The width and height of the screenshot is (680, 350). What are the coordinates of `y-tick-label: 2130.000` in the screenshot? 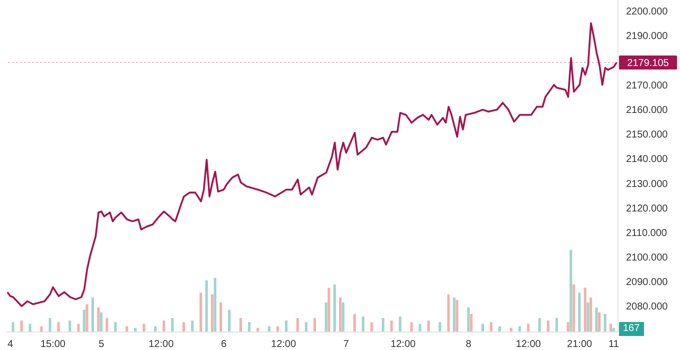 It's located at (647, 184).